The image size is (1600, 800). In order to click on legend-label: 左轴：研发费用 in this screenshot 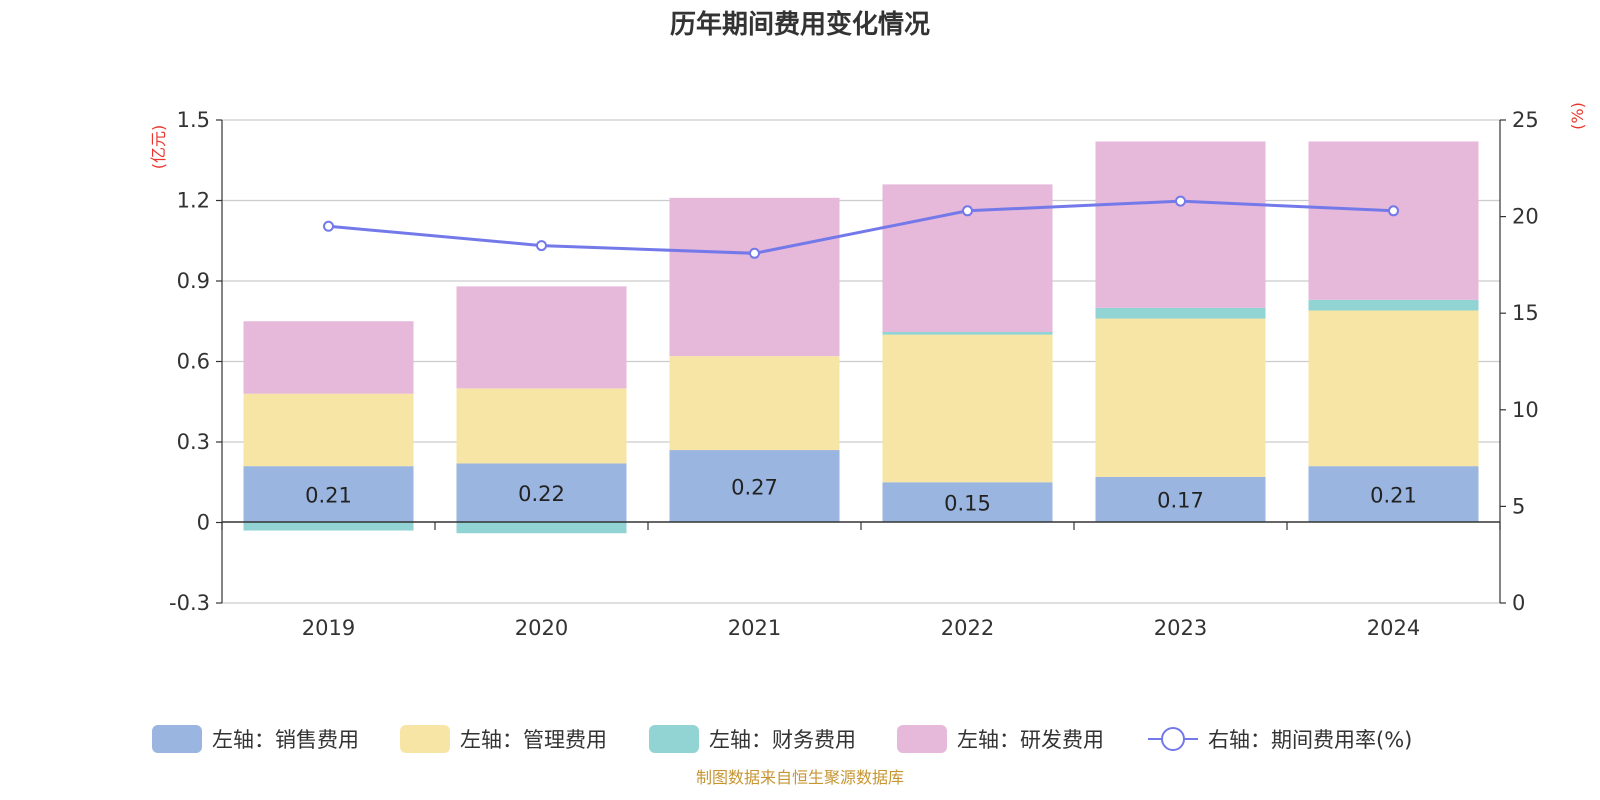, I will do `click(1030, 740)`.